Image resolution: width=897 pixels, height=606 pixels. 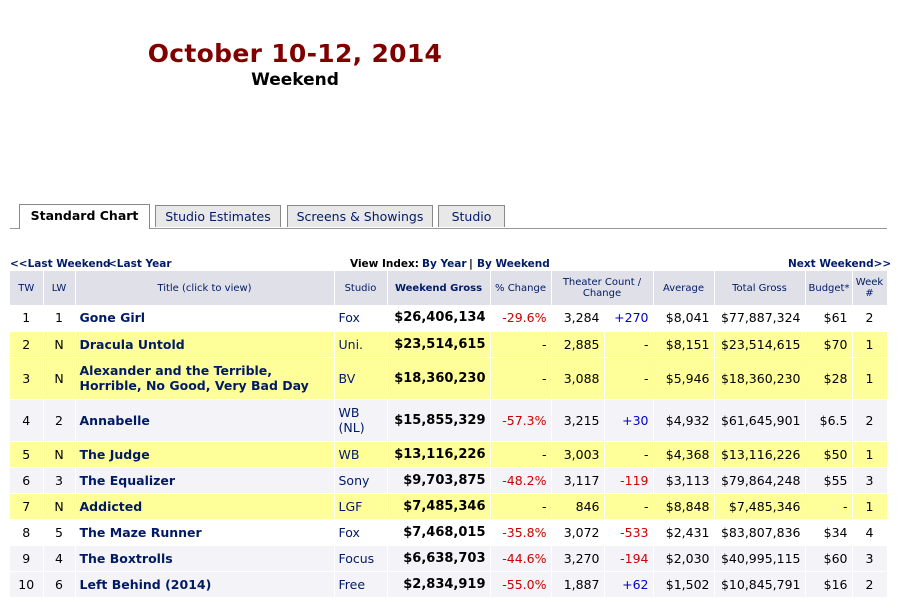 I want to click on col-studio: Studio, so click(x=361, y=288).